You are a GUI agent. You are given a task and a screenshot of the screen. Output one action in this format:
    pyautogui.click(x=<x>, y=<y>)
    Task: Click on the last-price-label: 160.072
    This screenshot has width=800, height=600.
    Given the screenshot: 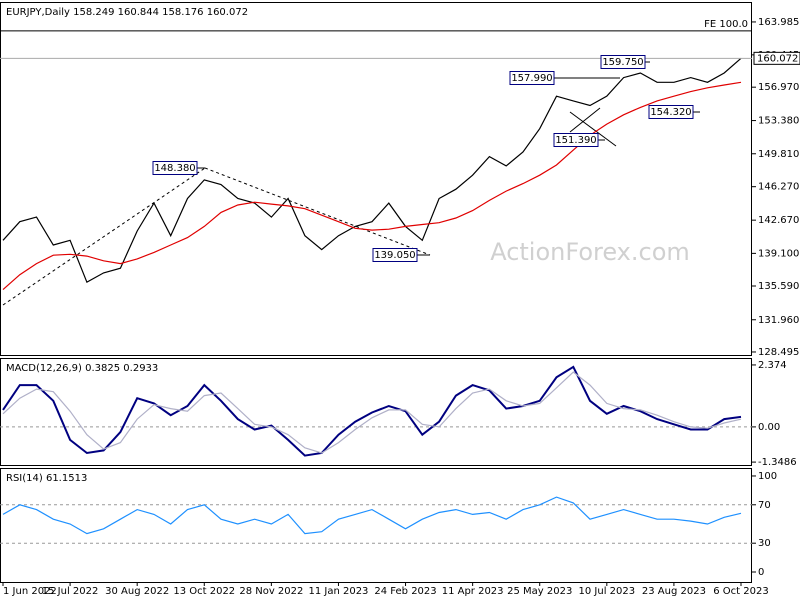 What is the action you would take?
    pyautogui.click(x=777, y=58)
    